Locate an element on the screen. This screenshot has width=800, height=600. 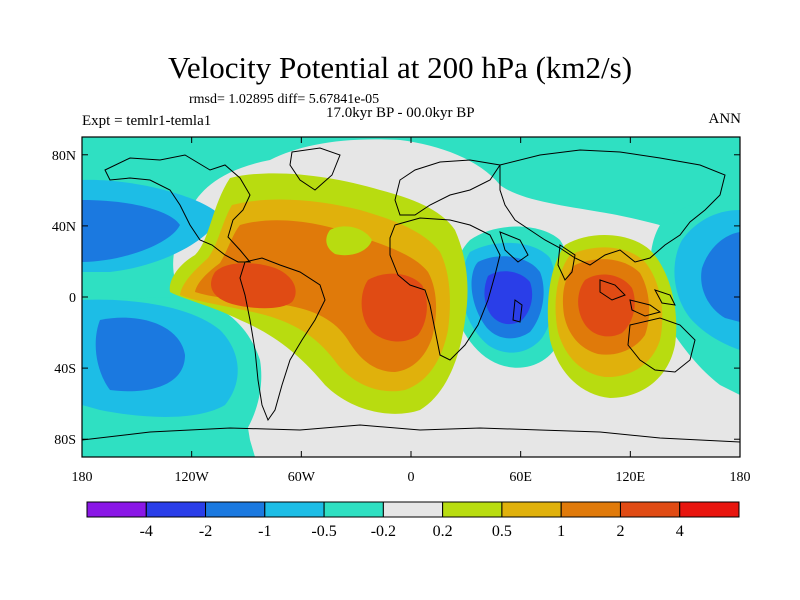
coast-arabia-india is located at coordinates (537, 256).